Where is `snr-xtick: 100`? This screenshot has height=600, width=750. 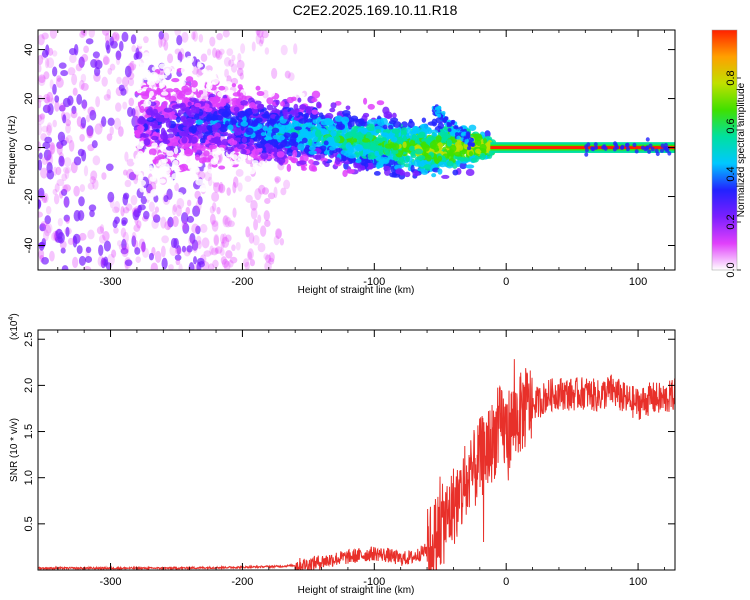 snr-xtick: 100 is located at coordinates (638, 459).